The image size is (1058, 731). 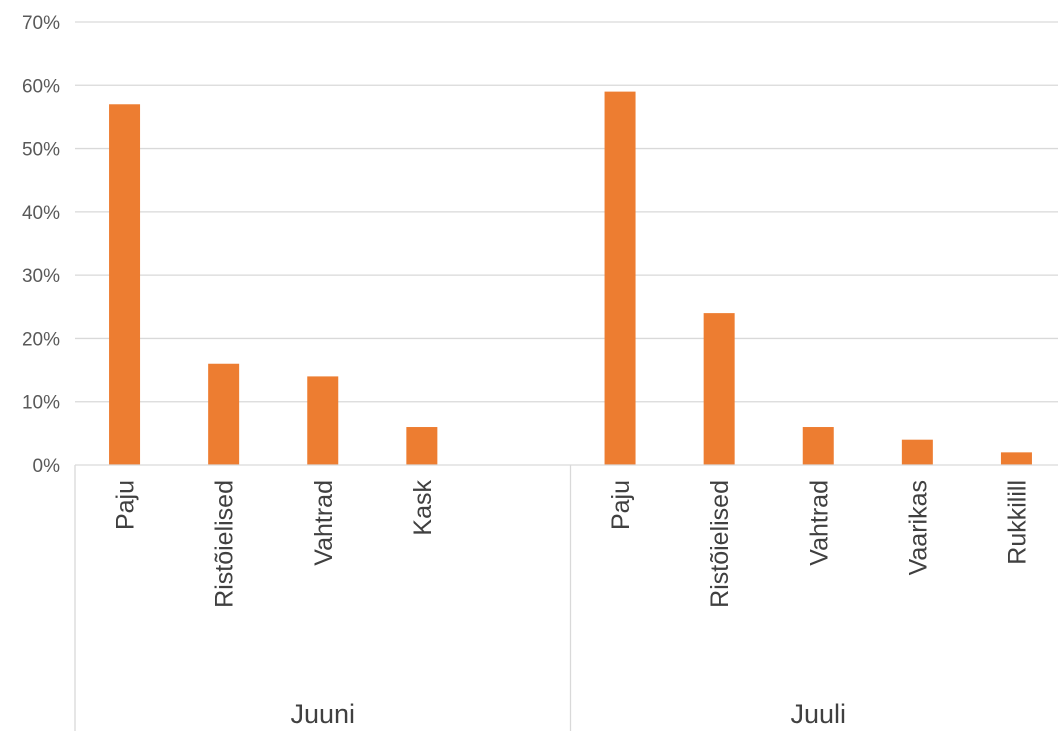 What do you see at coordinates (41, 245) in the screenshot?
I see `y-axis-tick-labels: 0% 10% 20% 30% 40% 50% 60% 70%` at bounding box center [41, 245].